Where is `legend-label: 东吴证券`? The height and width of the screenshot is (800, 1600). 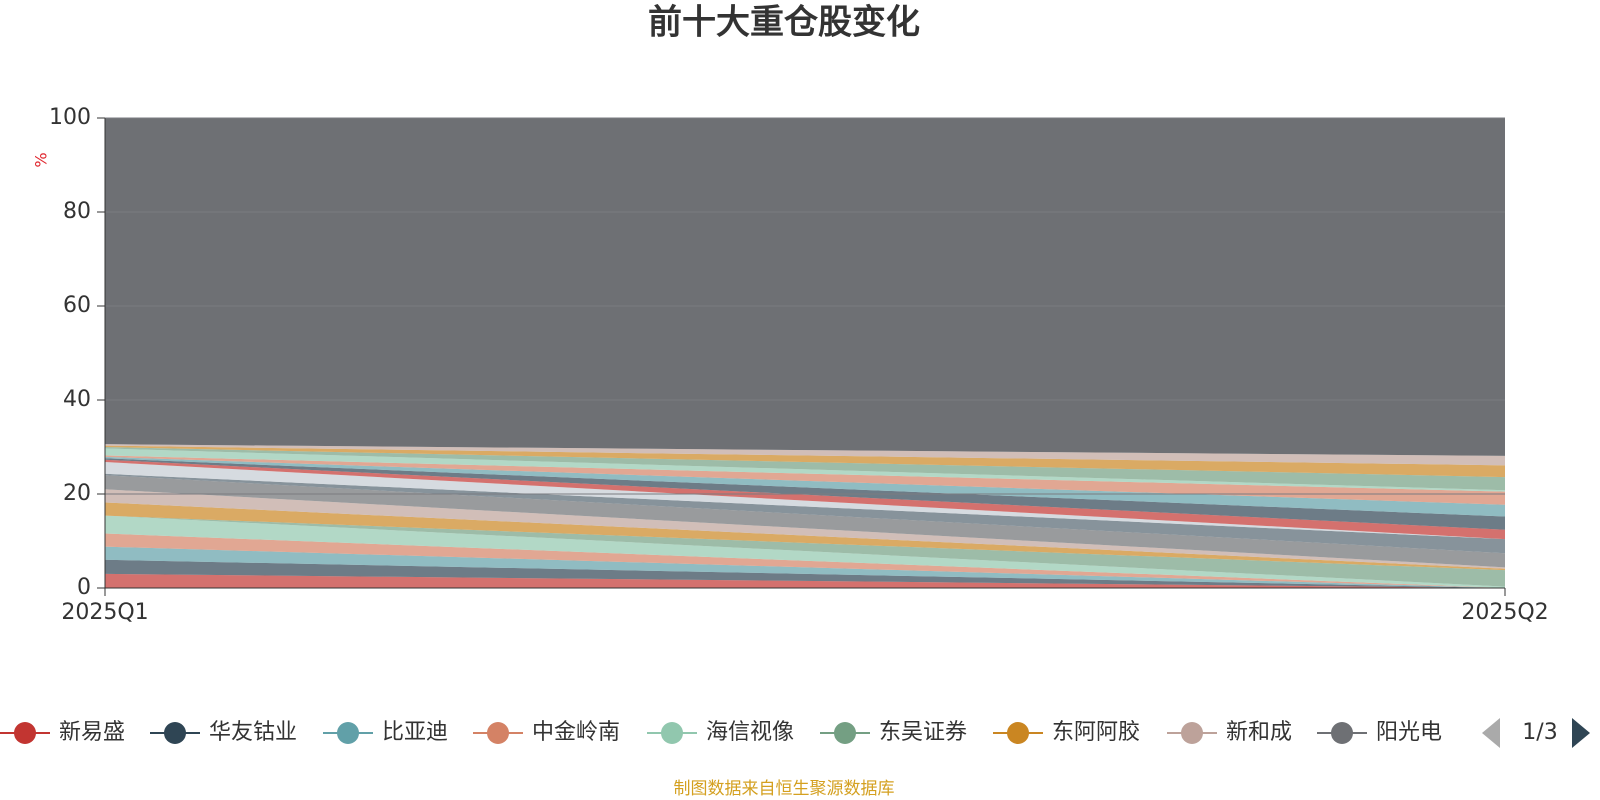
legend-label: 东吴证券 is located at coordinates (923, 732).